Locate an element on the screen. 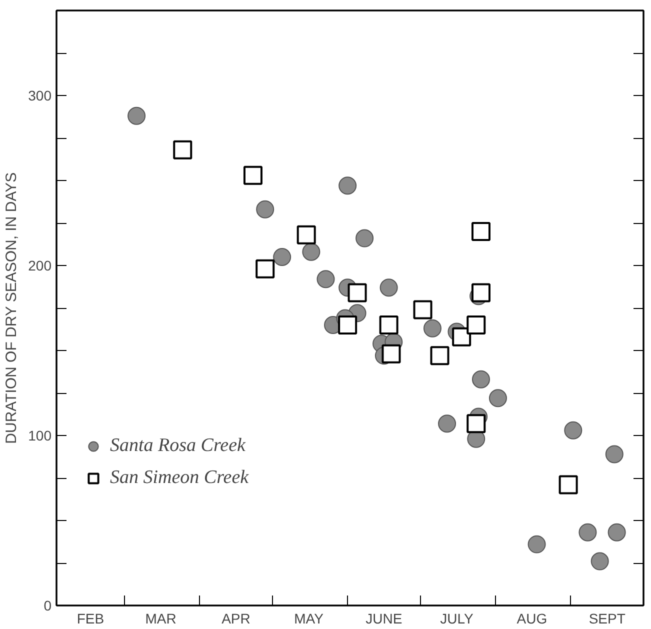 The height and width of the screenshot is (629, 651). x-tick-label: JULY is located at coordinates (457, 618).